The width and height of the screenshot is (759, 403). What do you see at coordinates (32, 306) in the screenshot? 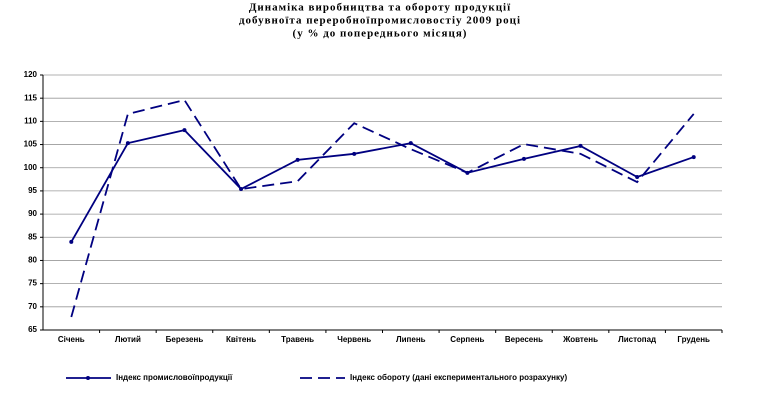
I see `y-tick-label: 70` at bounding box center [32, 306].